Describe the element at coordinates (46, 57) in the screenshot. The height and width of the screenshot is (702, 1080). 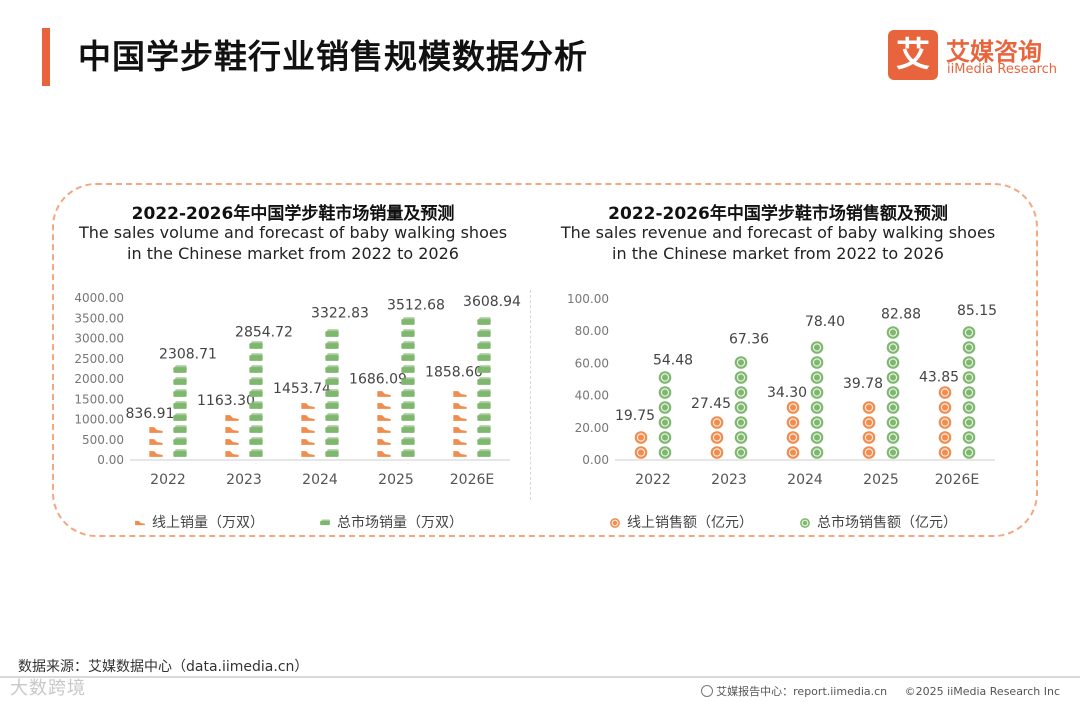
I see `title-accent-bar` at that location.